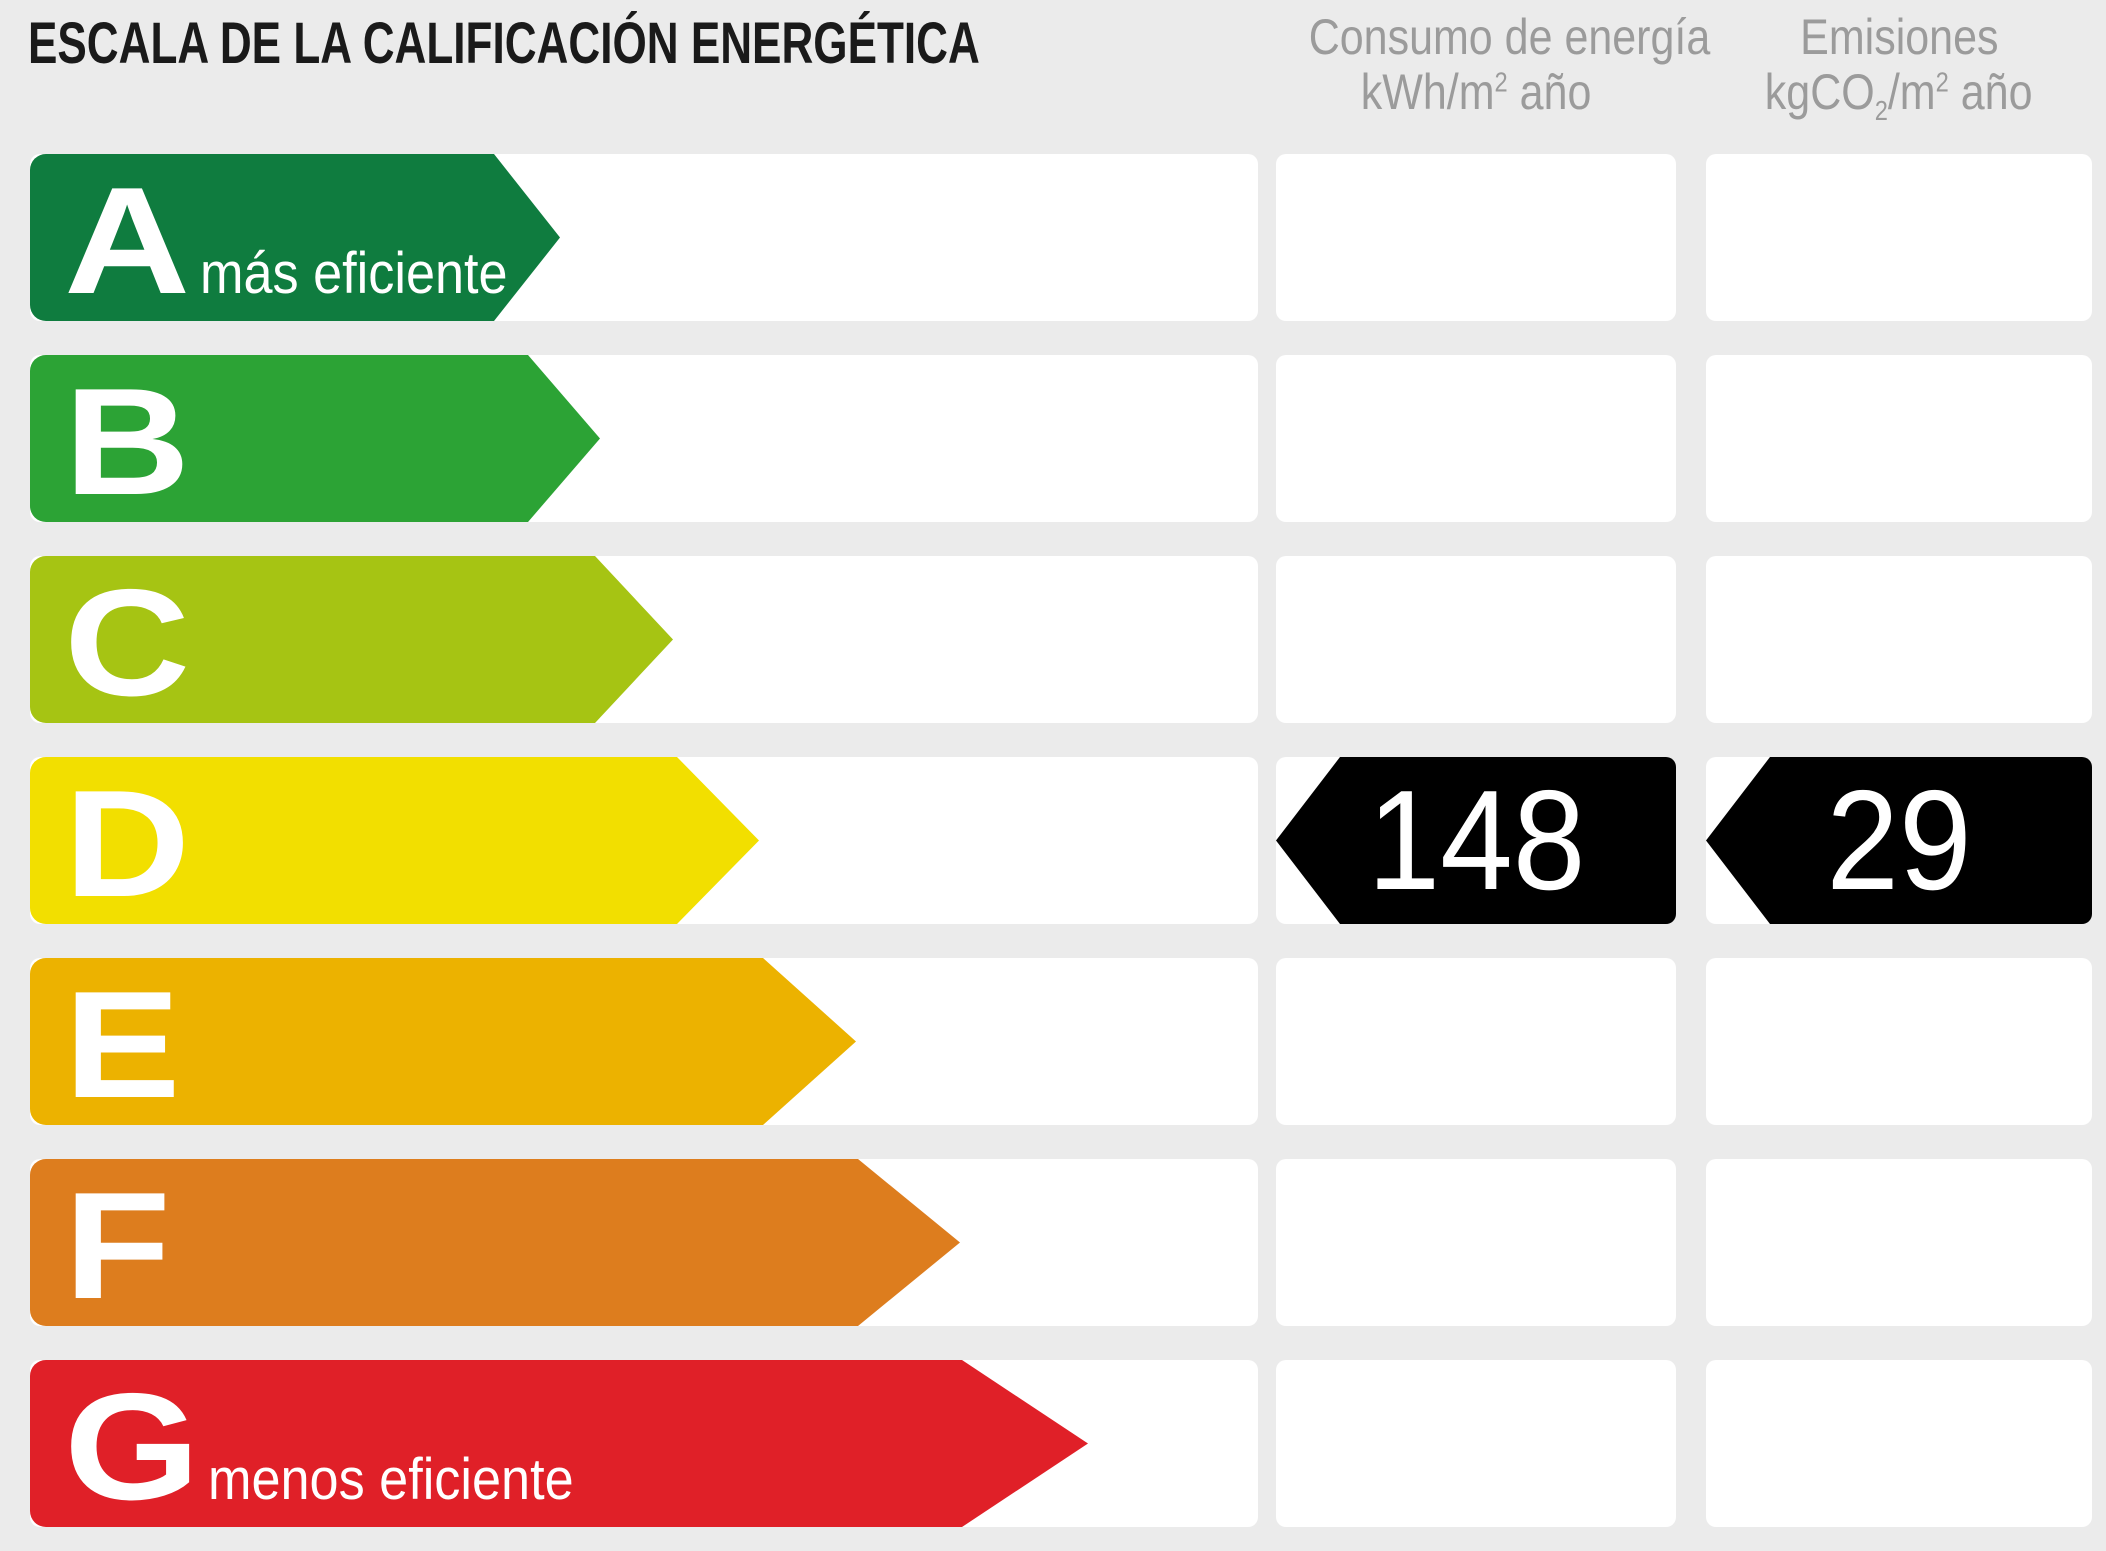 Image resolution: width=2106 pixels, height=1551 pixels. I want to click on grade-letter: D, so click(127, 844).